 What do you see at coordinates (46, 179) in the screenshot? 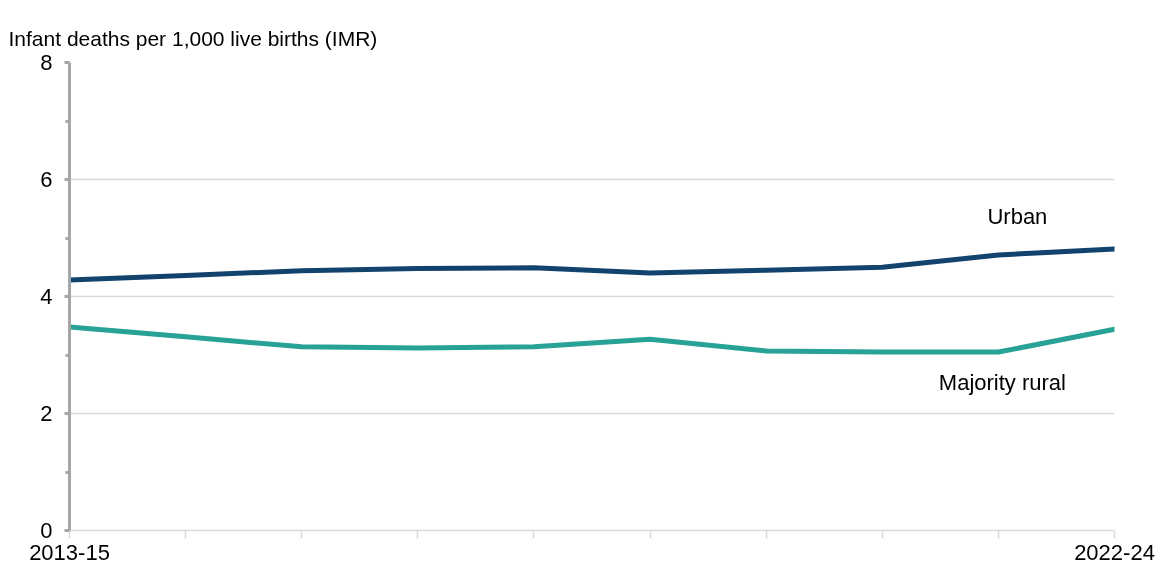
I see `y-tick-label: 6` at bounding box center [46, 179].